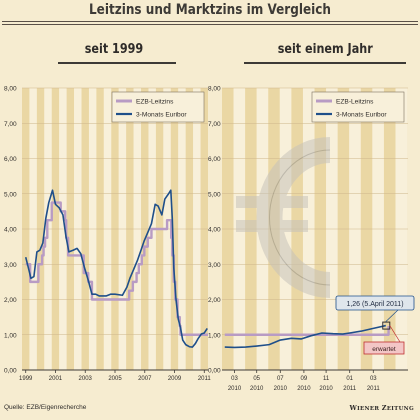 The image size is (420, 420). Describe the element at coordinates (381, 408) in the screenshot. I see `publisher-logo: WIENER ZEITUNG` at that location.